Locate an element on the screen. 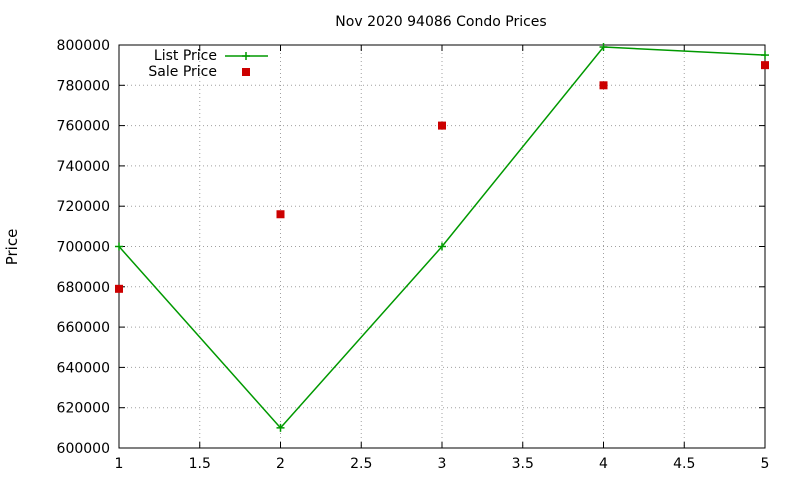 Image resolution: width=800 pixels, height=480 pixels. legend-marker-list-price is located at coordinates (246, 56).